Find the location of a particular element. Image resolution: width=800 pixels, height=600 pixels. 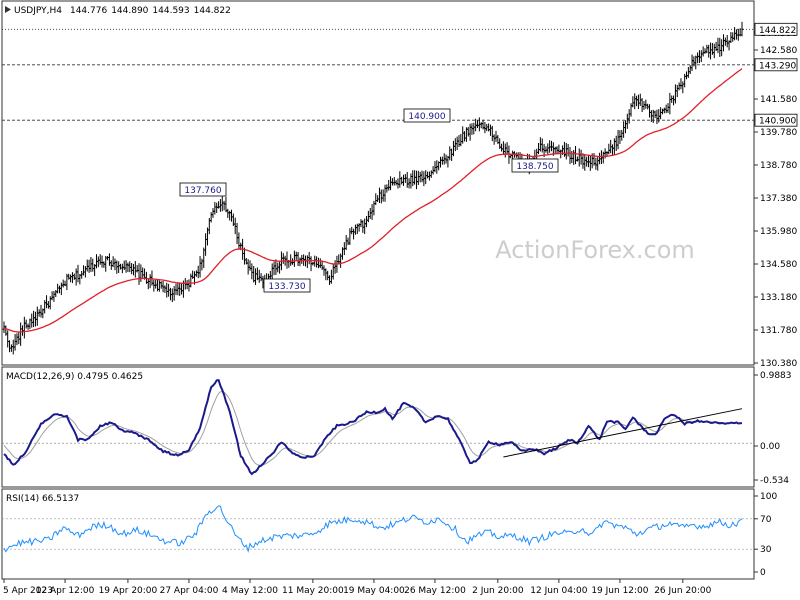

price-tag-label: 144.822 is located at coordinates (777, 31).